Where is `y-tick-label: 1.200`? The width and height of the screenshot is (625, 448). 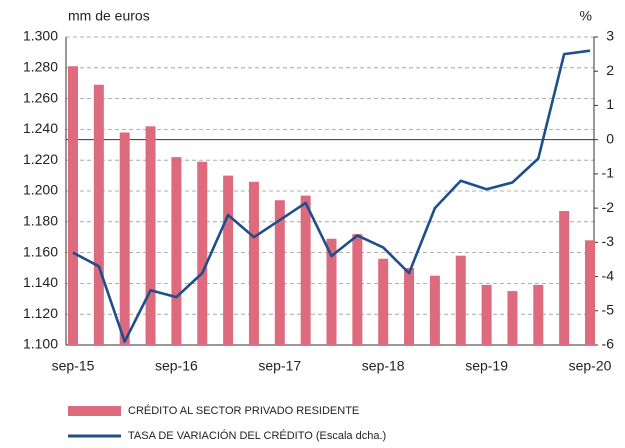
y-tick-label: 1.200 is located at coordinates (40, 190).